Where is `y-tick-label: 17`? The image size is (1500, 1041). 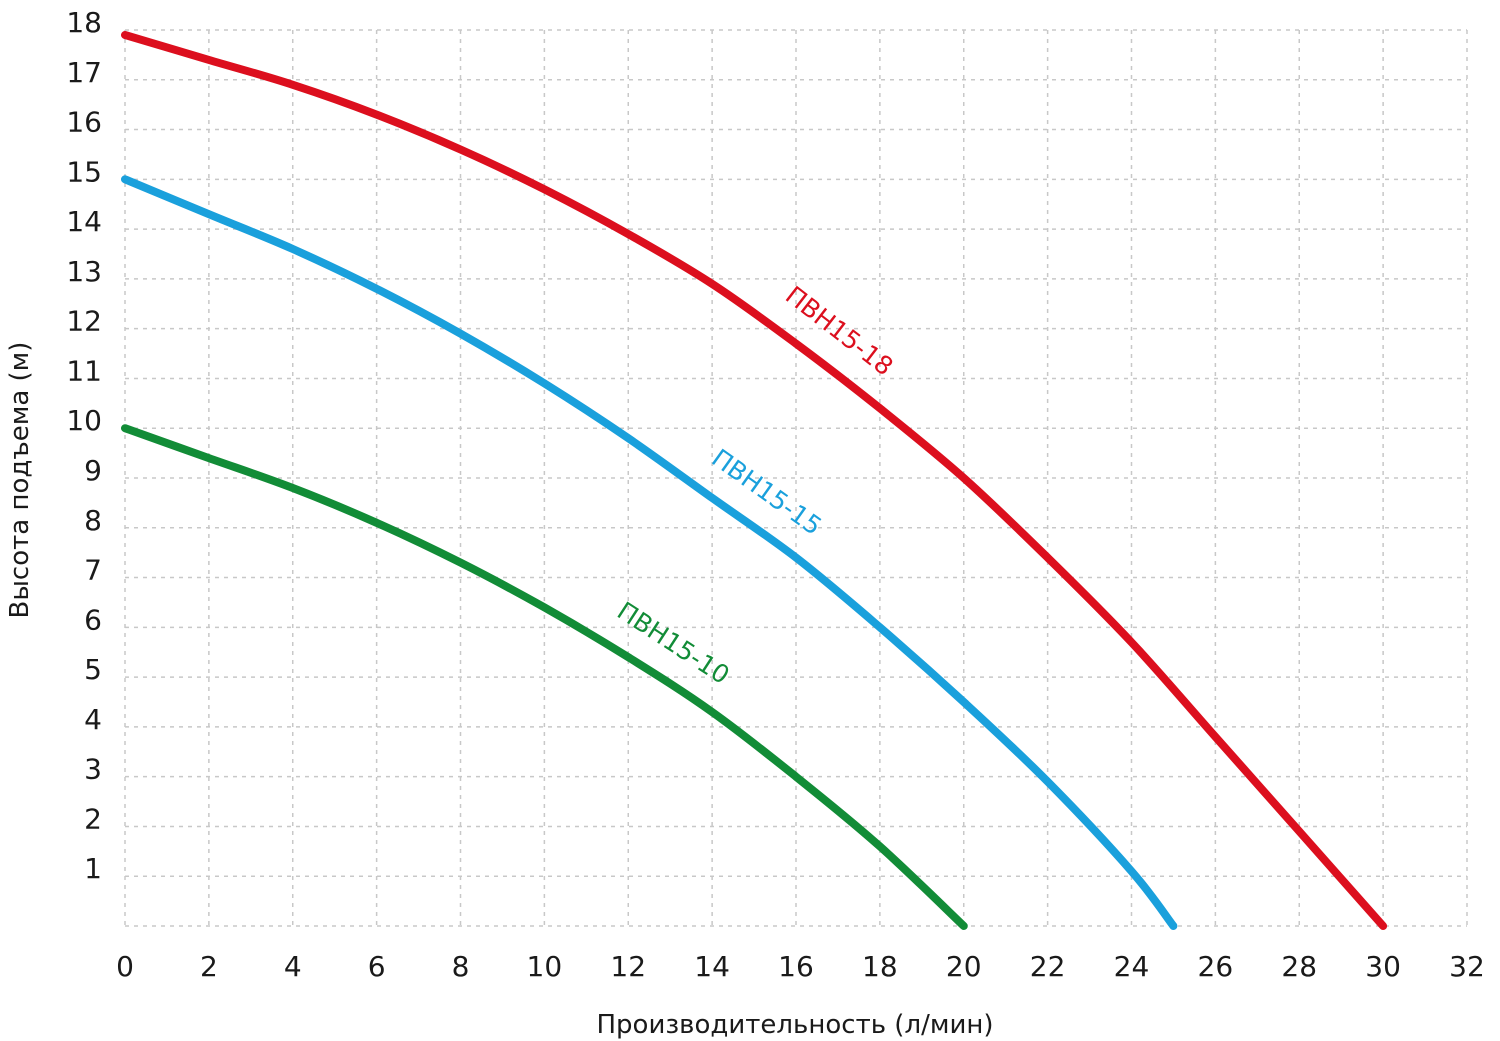 y-tick-label: 17 is located at coordinates (84, 72).